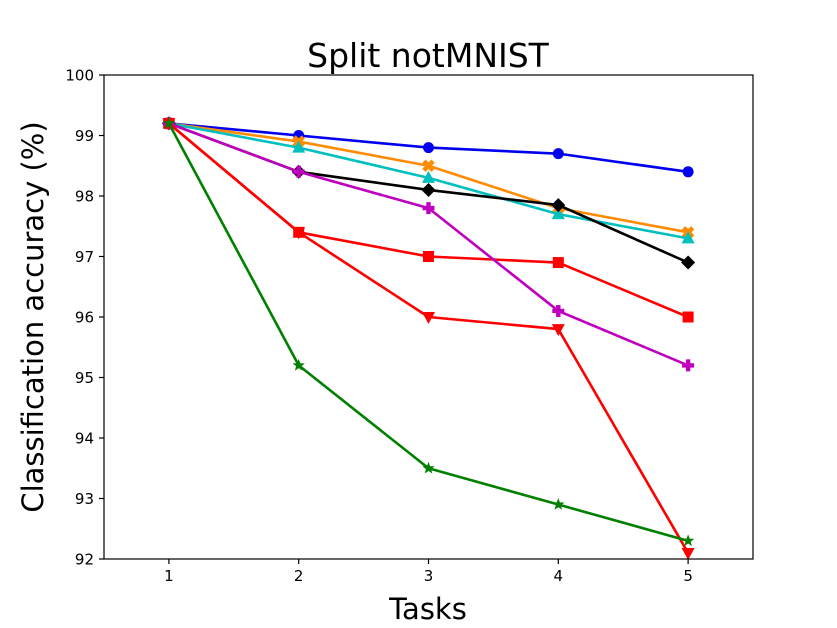  What do you see at coordinates (84, 560) in the screenshot?
I see `y-tick-label: 92` at bounding box center [84, 560].